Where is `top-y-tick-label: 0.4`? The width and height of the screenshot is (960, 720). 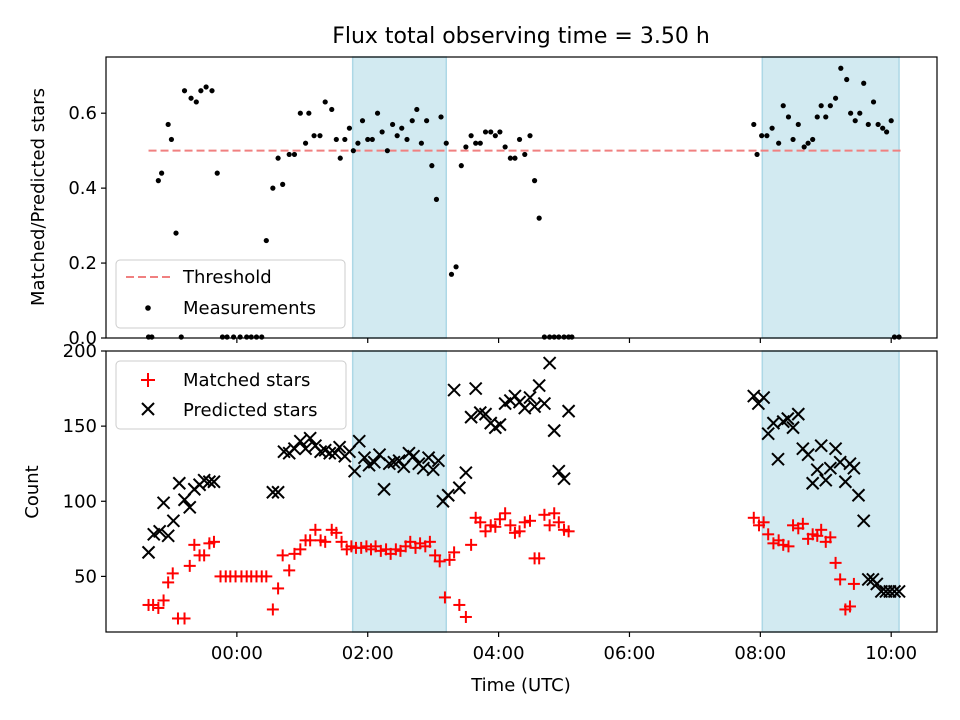
top-y-tick-label: 0.4 is located at coordinates (82, 188).